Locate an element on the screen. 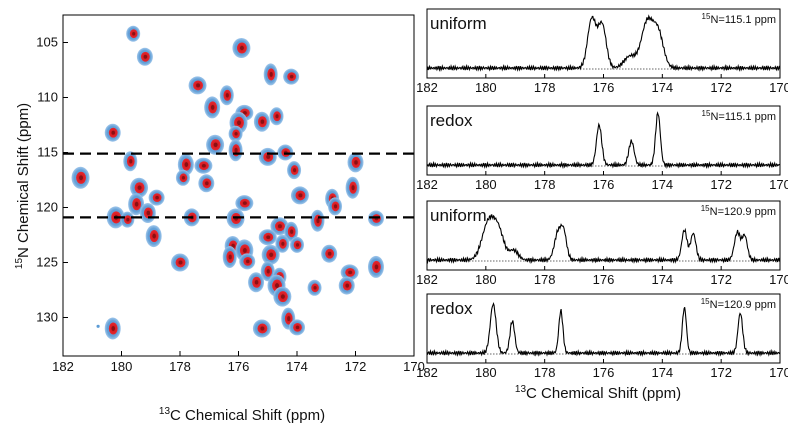 The width and height of the screenshot is (788, 430). shift-value: N=120.9 ppm is located at coordinates (743, 305).